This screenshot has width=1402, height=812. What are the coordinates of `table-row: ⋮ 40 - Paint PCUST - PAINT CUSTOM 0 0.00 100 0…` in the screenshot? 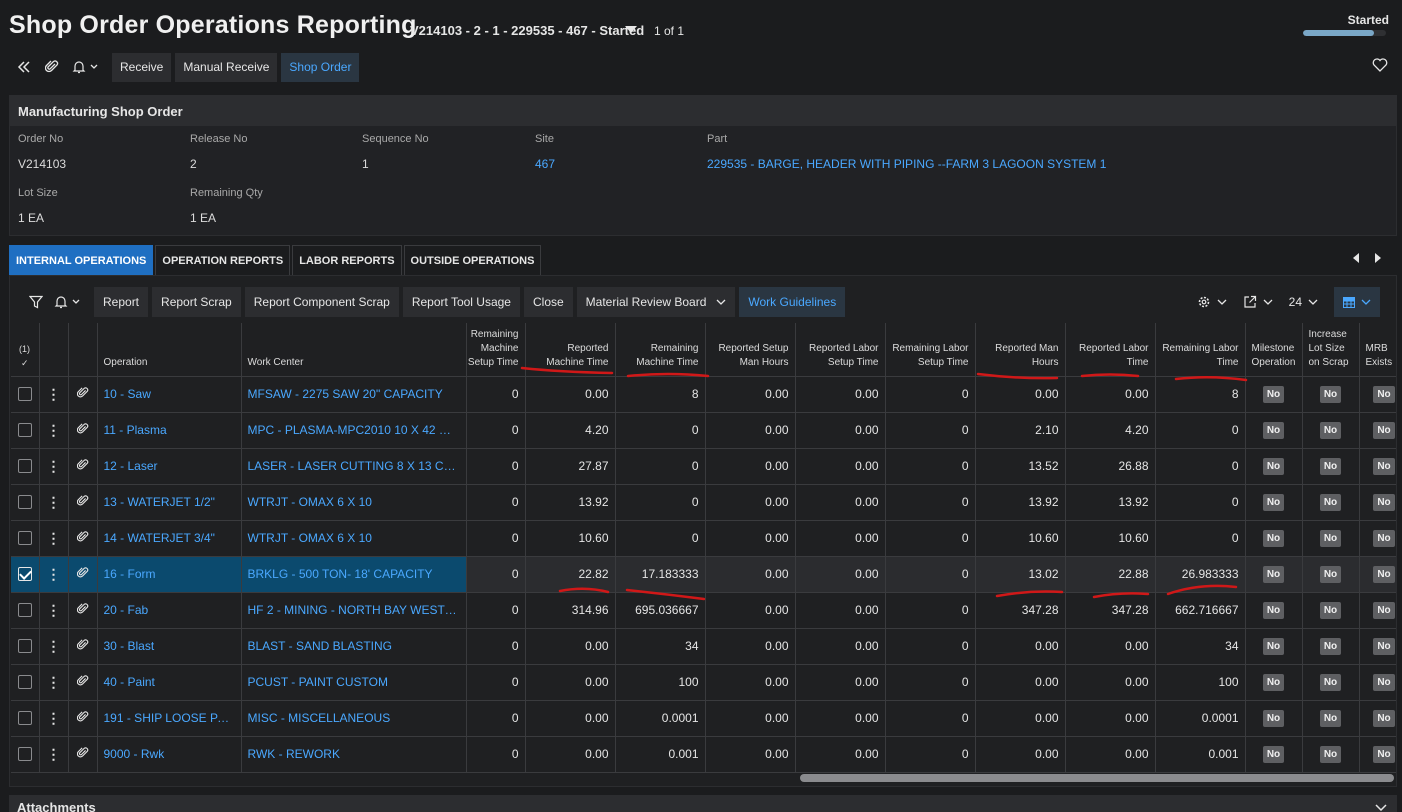 It's located at (703, 682).